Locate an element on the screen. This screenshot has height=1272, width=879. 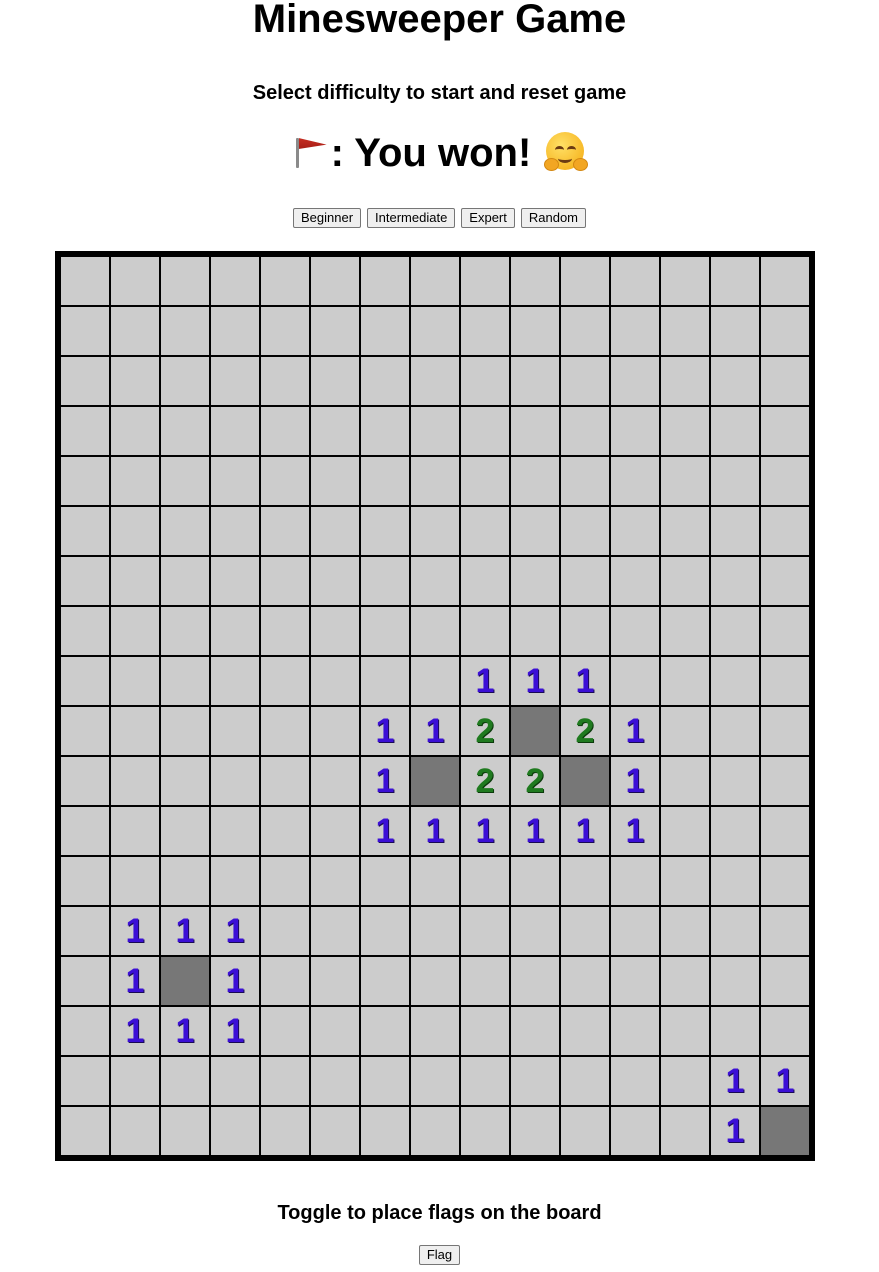
flag-toggle-button: Flag is located at coordinates (439, 1255).